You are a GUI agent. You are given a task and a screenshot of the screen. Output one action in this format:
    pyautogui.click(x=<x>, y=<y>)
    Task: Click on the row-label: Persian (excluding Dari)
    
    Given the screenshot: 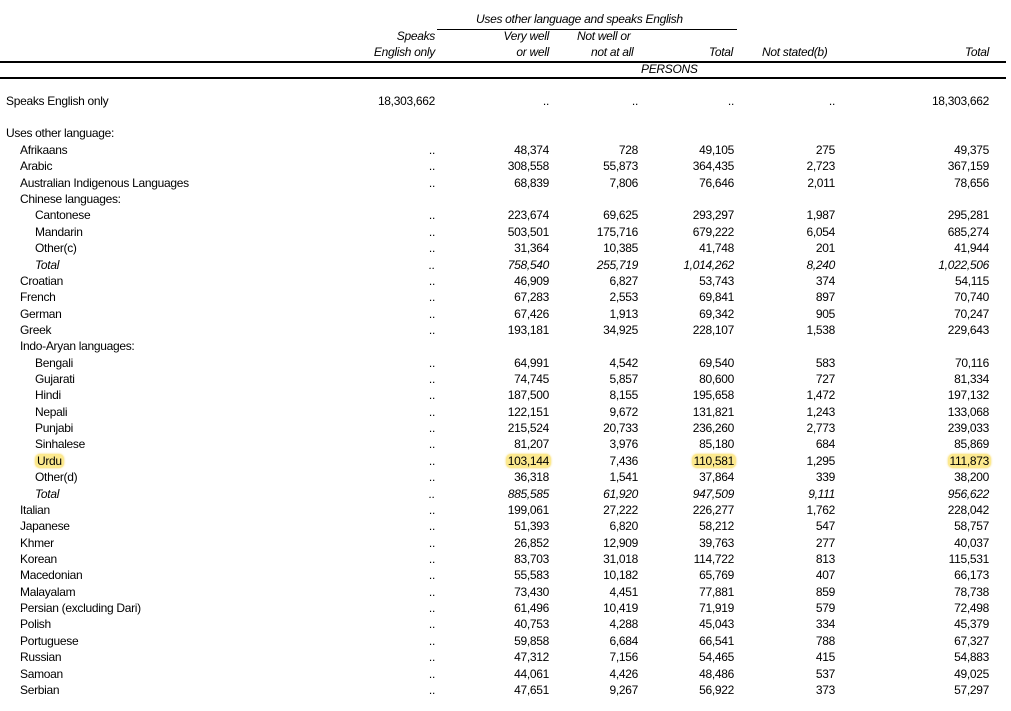 What is the action you would take?
    pyautogui.click(x=80, y=608)
    